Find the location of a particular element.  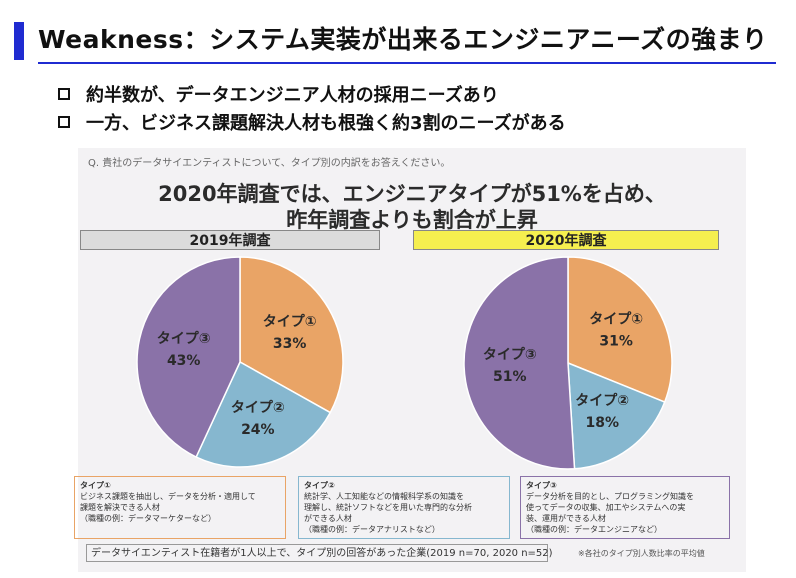

description-line: （職種の例：データアナリストなど） is located at coordinates (372, 529).